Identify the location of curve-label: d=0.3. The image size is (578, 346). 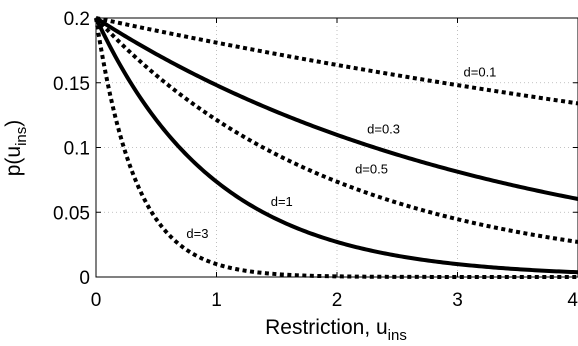
(383, 128).